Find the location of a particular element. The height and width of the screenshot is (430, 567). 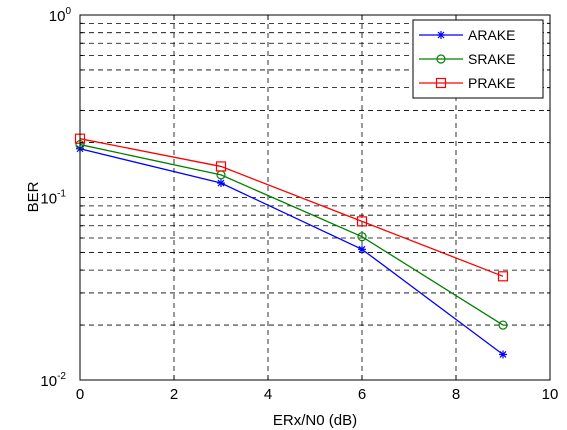

x-tick-label: 6 is located at coordinates (362, 394).